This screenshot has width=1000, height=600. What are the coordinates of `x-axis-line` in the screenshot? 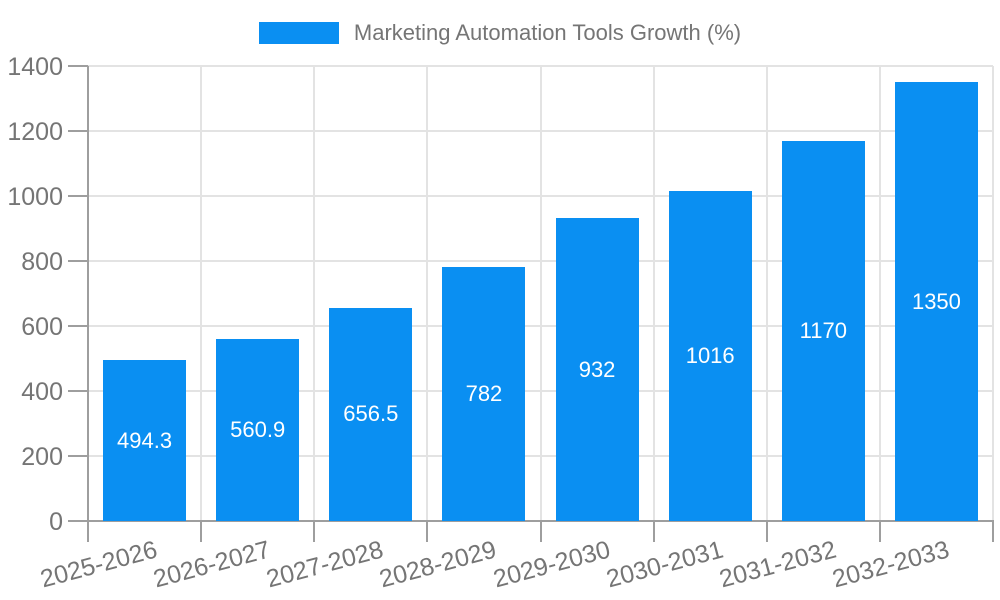 It's located at (540, 521).